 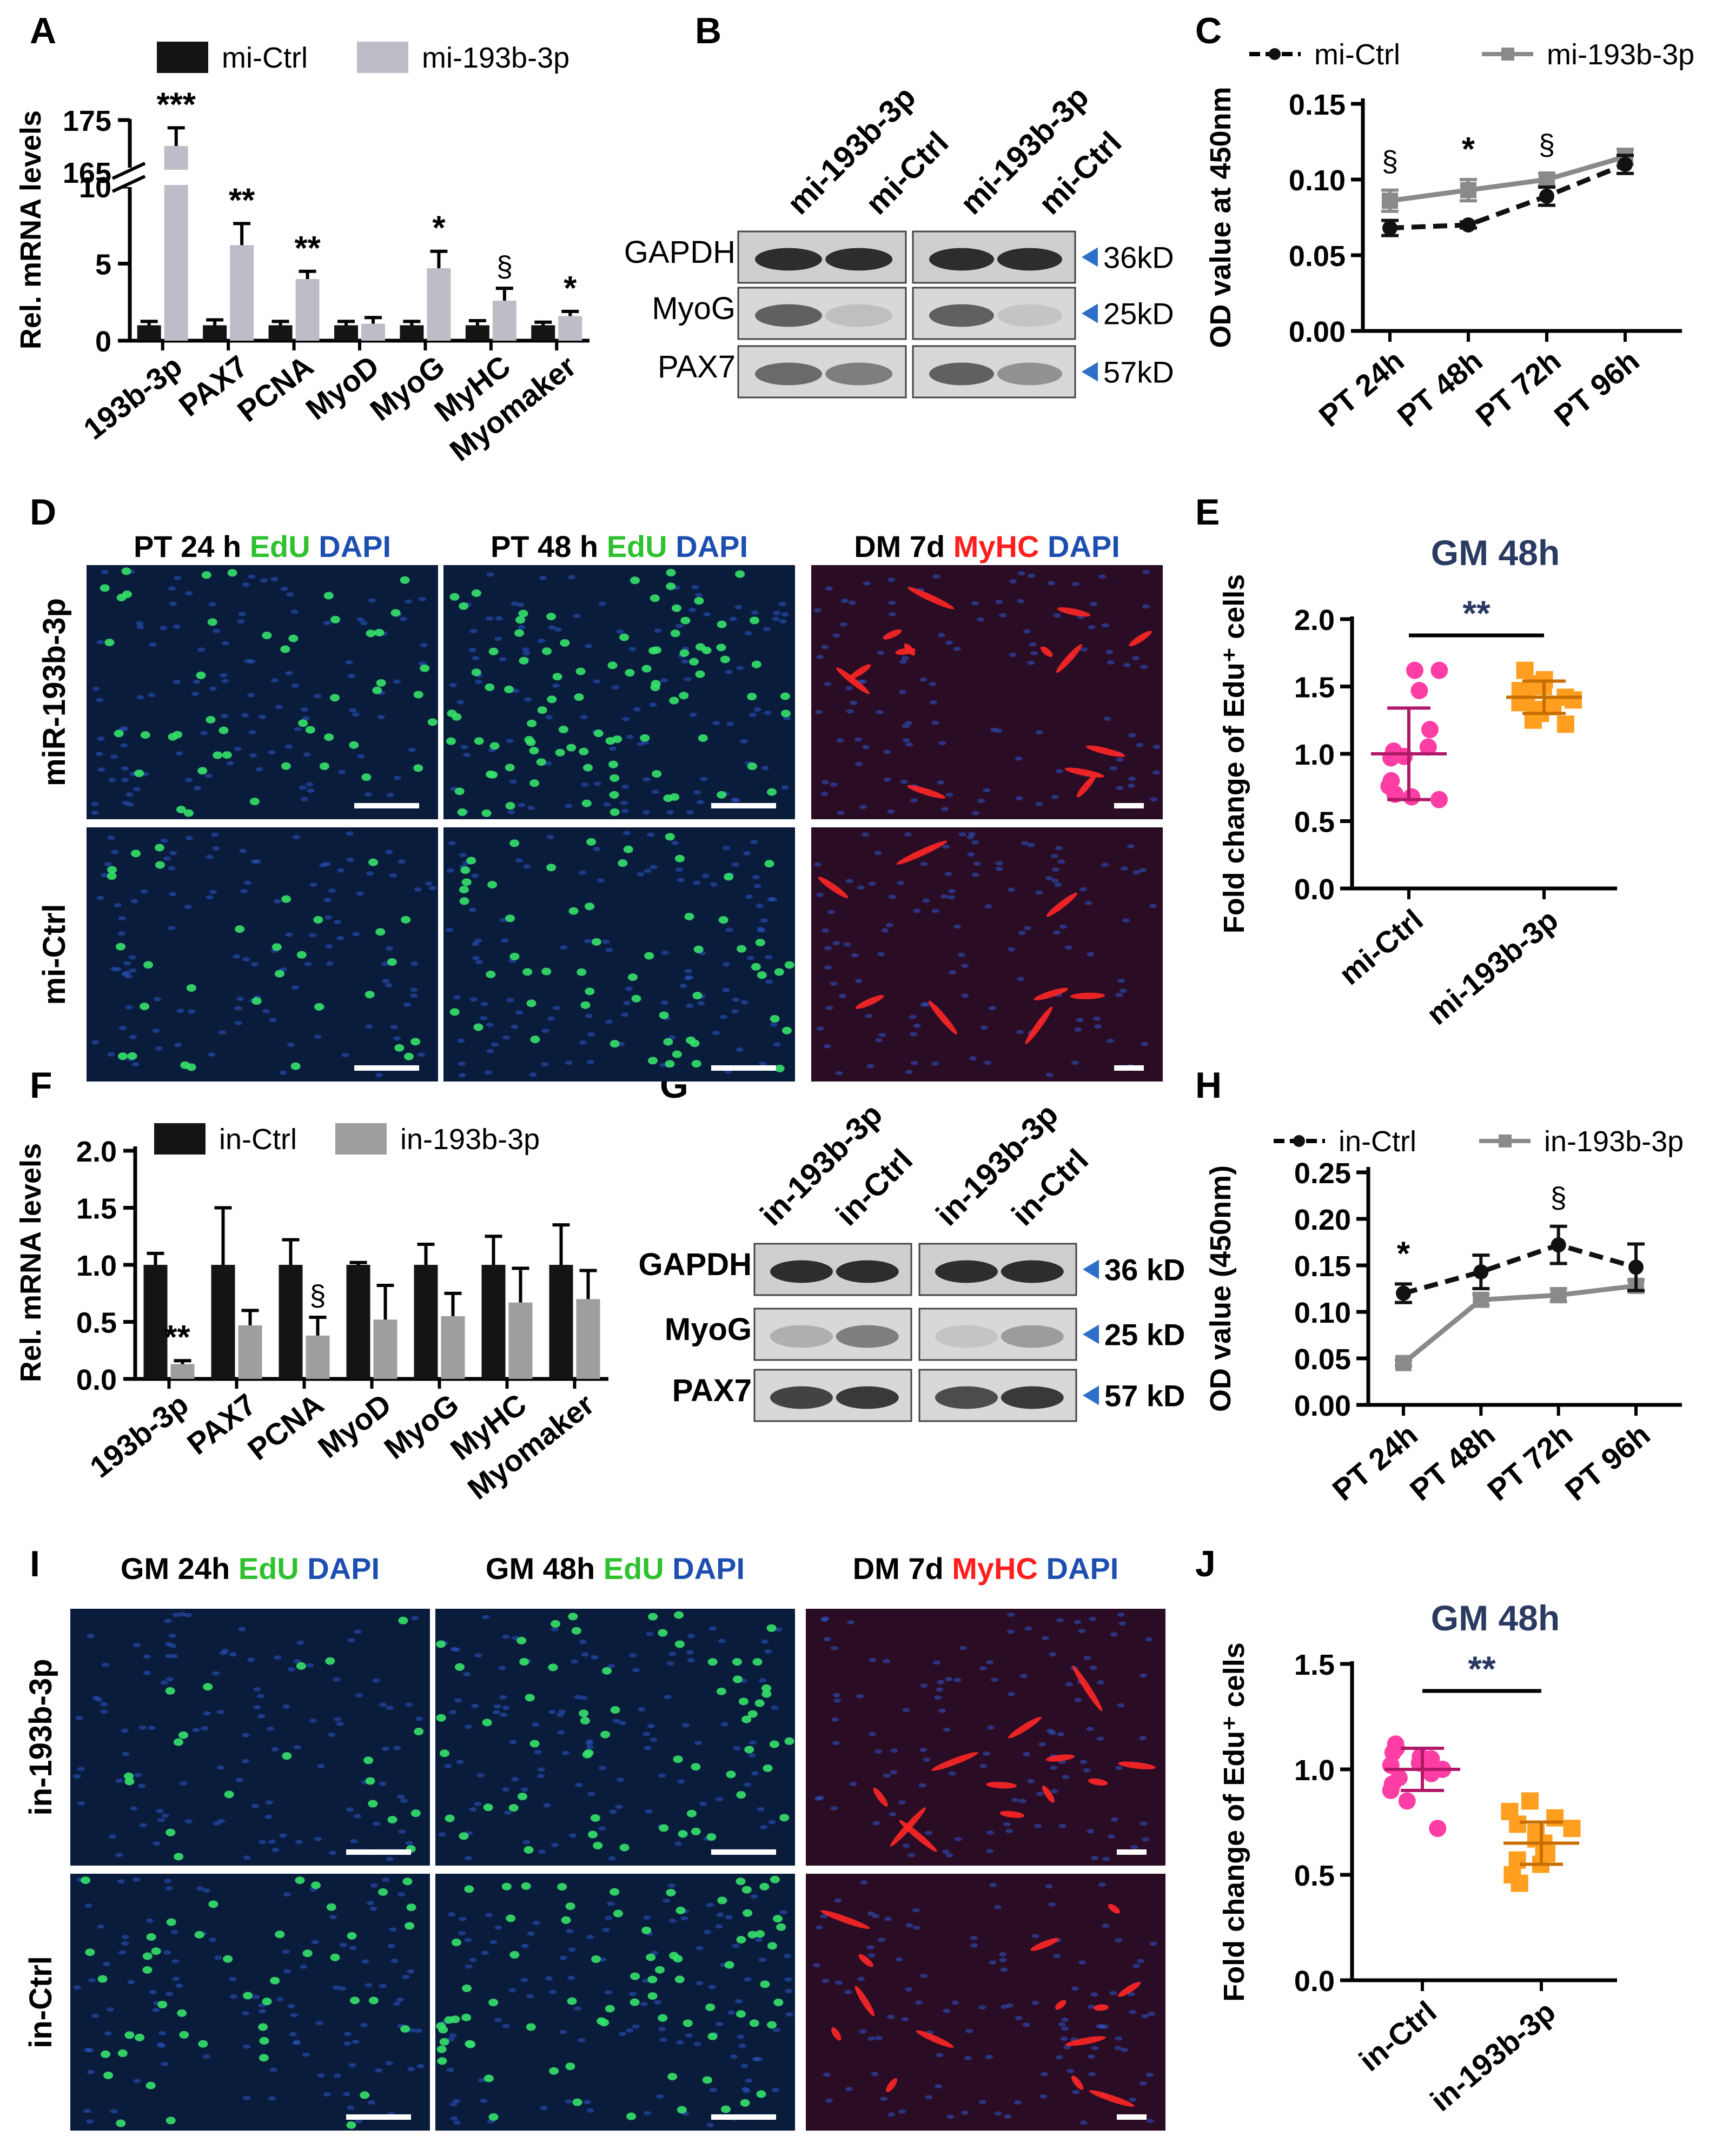 I want to click on bar-mi-Ctrl, so click(x=149, y=333).